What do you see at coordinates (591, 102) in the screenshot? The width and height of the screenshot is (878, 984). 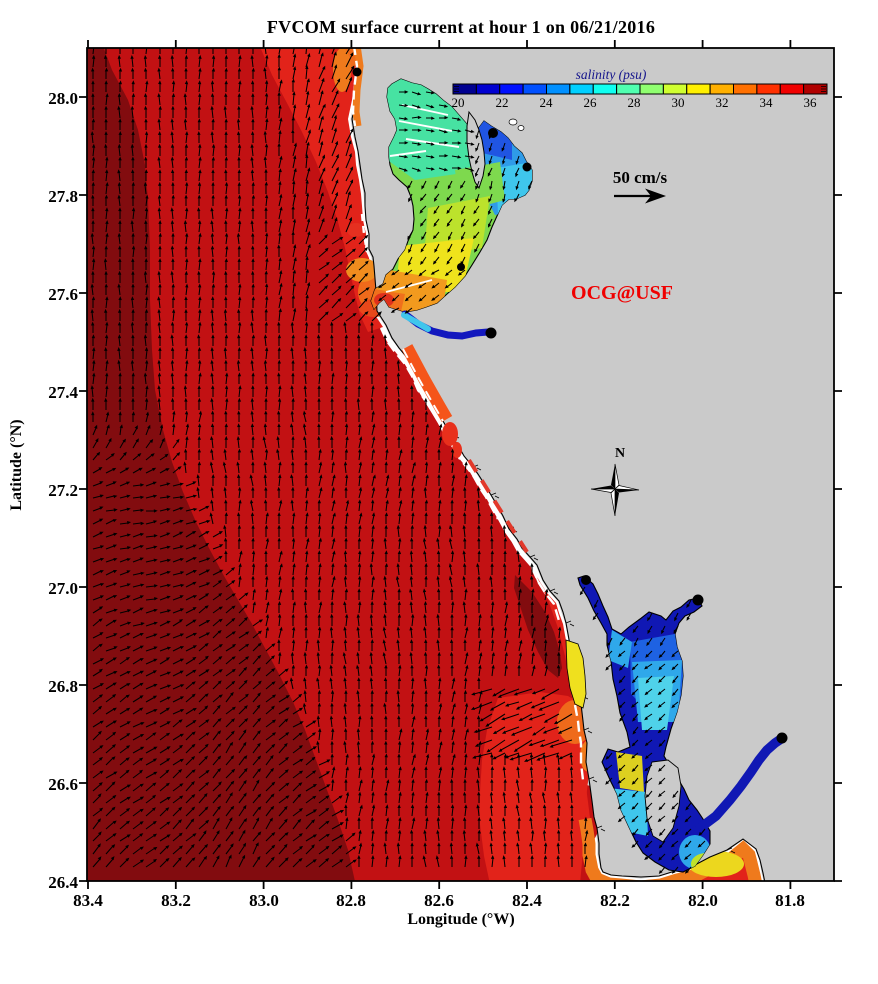 I see `svg-text: 26` at bounding box center [591, 102].